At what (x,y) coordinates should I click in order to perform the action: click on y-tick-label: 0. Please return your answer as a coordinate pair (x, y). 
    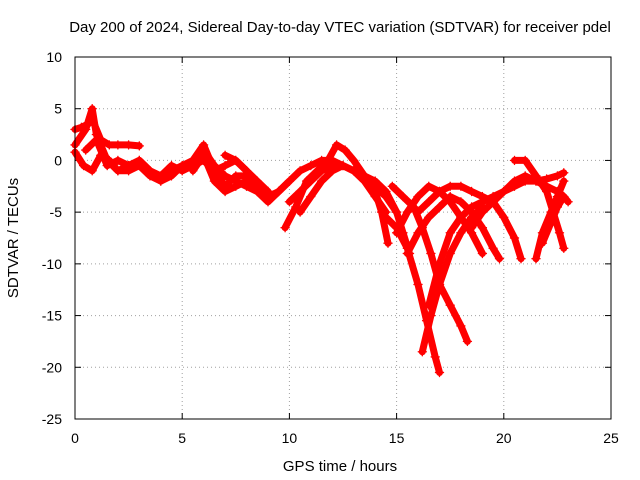
    Looking at the image, I should click on (58, 160).